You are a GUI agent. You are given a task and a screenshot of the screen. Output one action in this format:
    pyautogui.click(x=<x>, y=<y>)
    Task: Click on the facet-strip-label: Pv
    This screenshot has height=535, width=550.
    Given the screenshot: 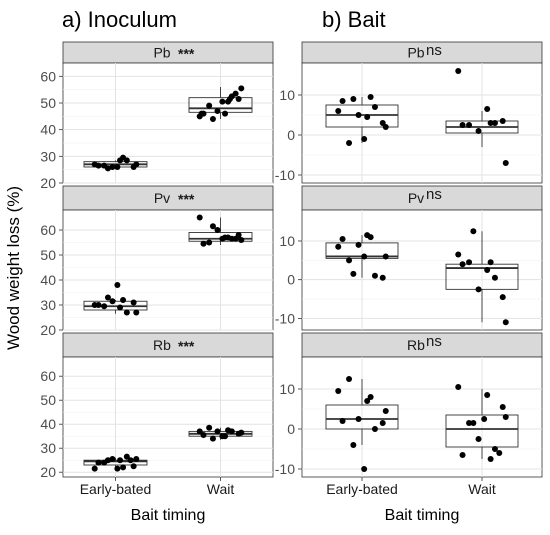 What is the action you would take?
    pyautogui.click(x=416, y=198)
    